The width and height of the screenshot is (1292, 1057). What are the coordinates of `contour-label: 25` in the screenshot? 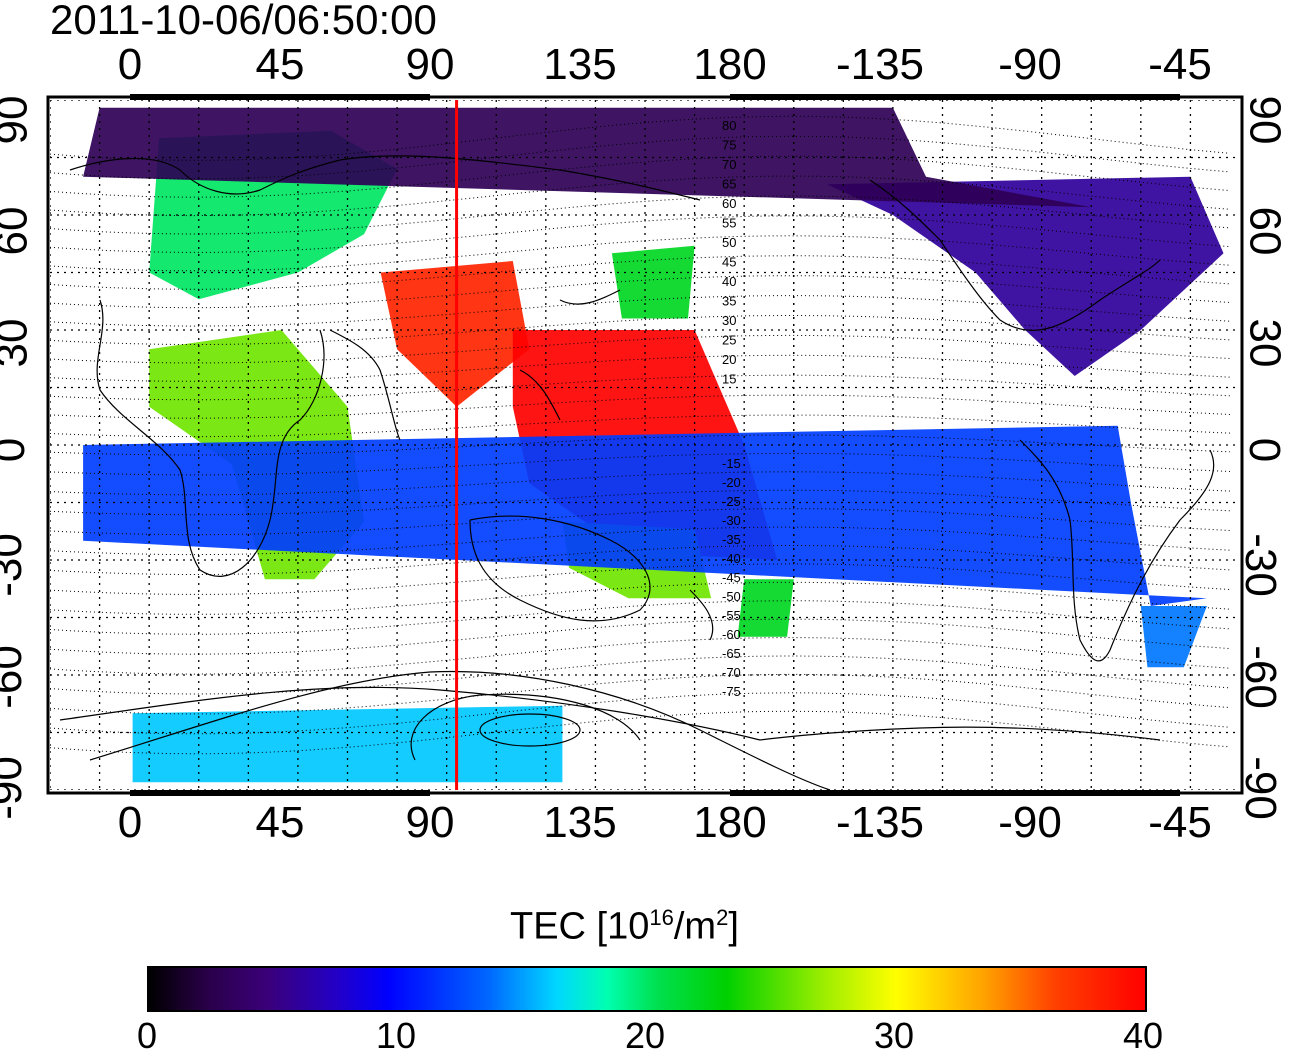 It's located at (729, 340).